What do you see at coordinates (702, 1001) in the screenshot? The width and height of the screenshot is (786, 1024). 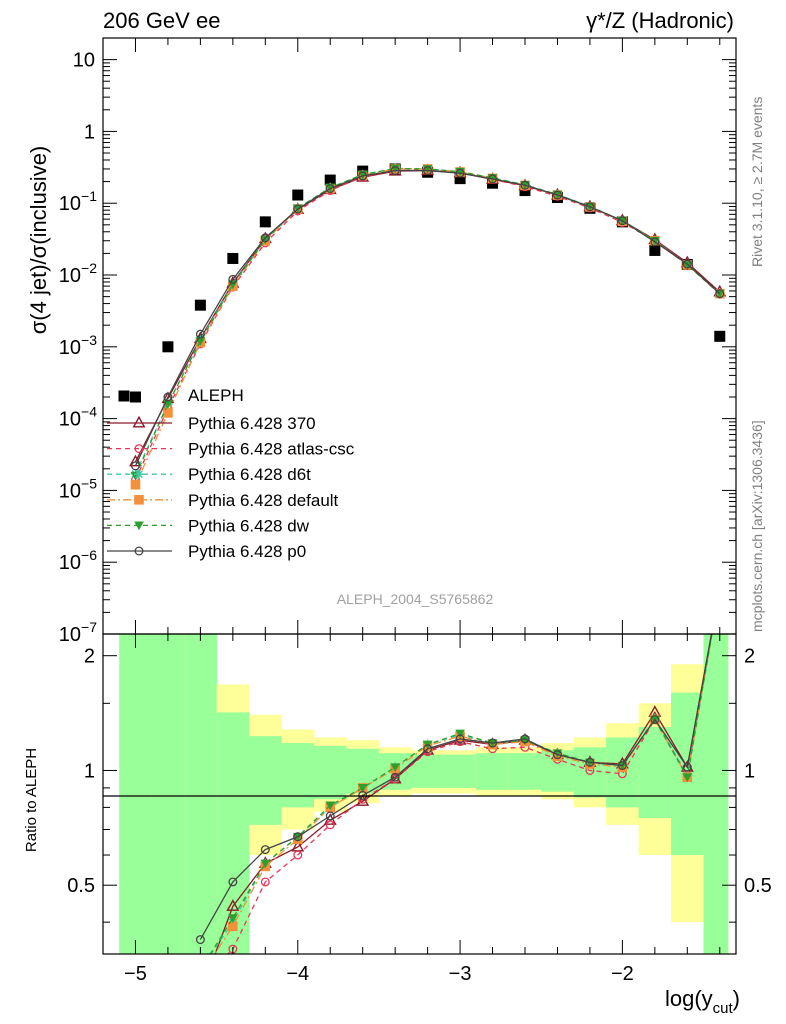 I see `x-axis-title: log(ycut)` at bounding box center [702, 1001].